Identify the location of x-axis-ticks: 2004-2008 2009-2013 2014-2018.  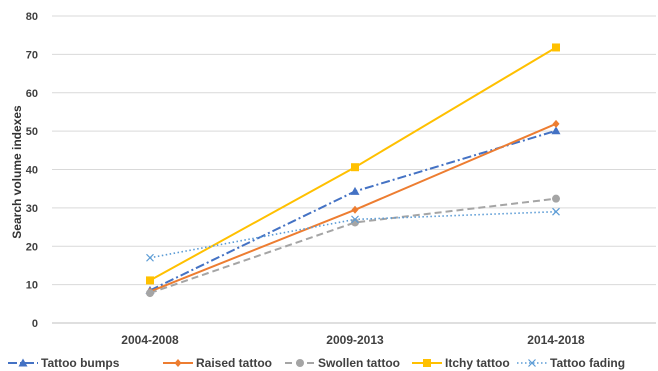
(353, 340).